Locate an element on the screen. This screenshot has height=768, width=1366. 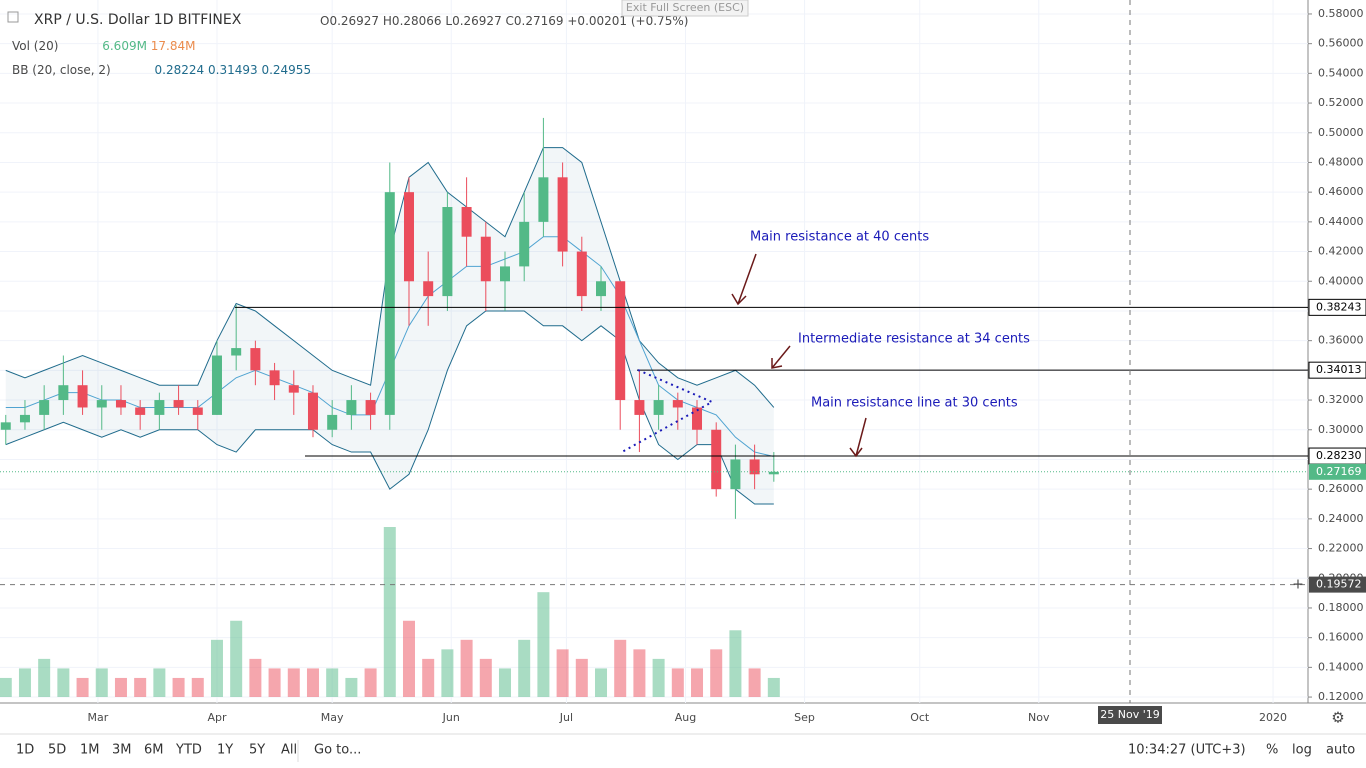
level-label: 0.28230 is located at coordinates (1339, 455).